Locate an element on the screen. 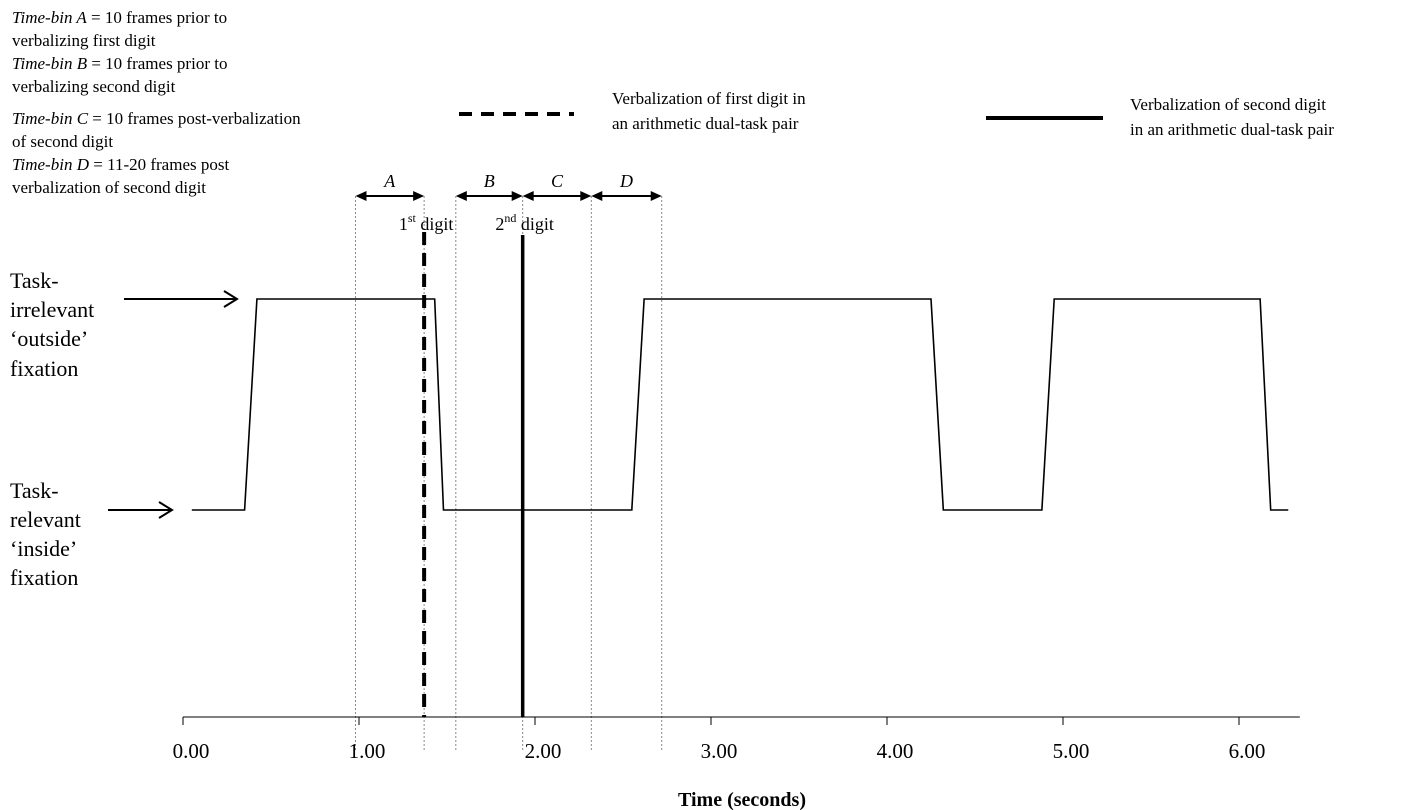 The image size is (1405, 810). y-label-low: Task- relevant ‘inside’ fixation is located at coordinates (92, 534).